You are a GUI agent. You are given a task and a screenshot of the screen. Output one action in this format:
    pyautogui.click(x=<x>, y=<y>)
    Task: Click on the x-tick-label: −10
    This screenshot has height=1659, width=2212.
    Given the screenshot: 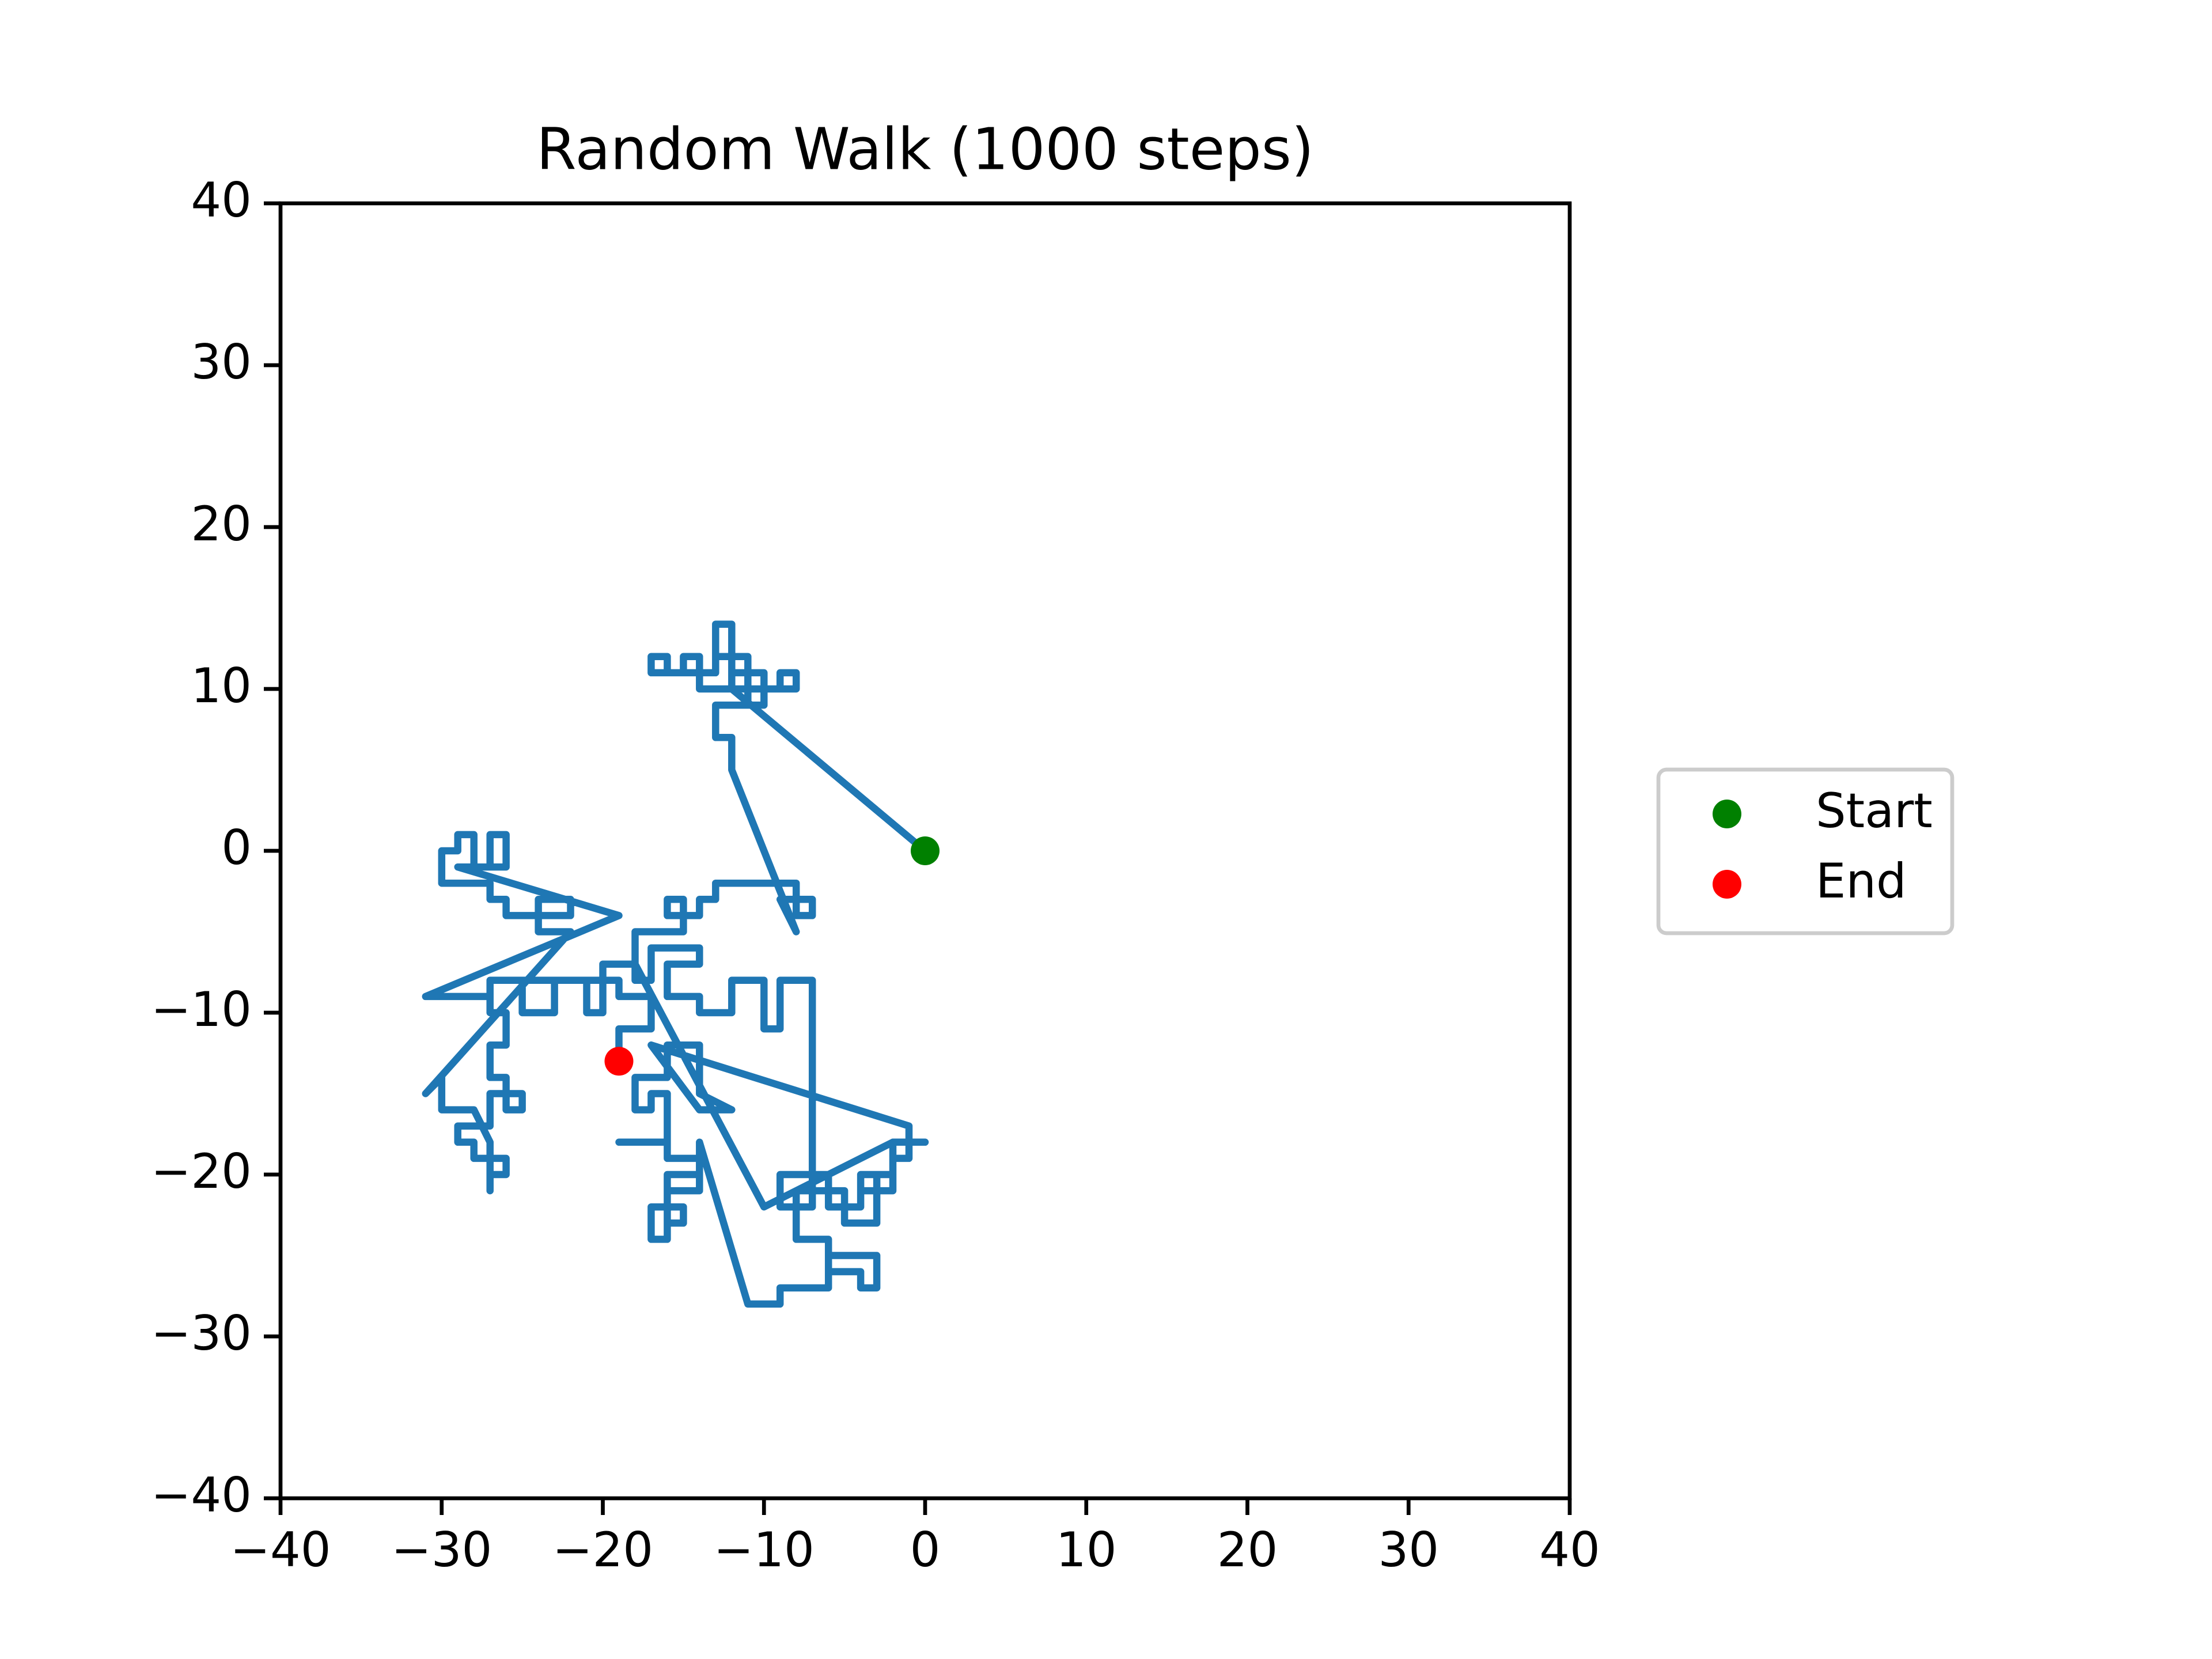 What is the action you would take?
    pyautogui.click(x=764, y=1550)
    